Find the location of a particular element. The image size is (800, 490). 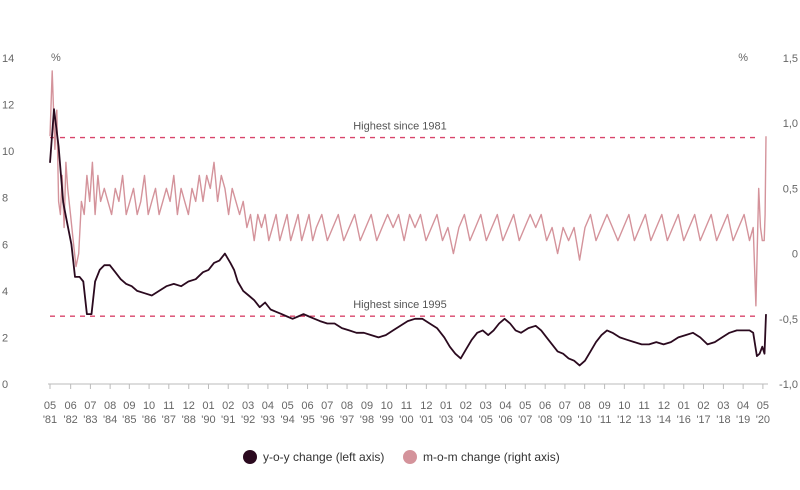

left-axis-tick-label: 8 is located at coordinates (5, 199).